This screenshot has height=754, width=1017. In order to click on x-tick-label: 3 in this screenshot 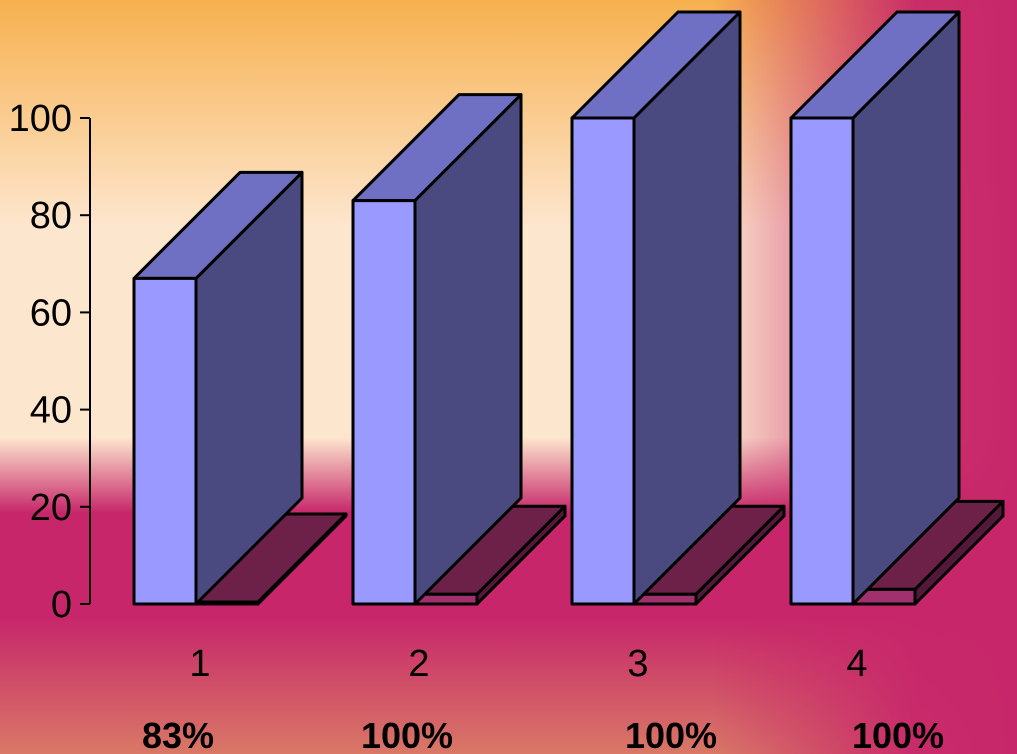, I will do `click(637, 664)`.